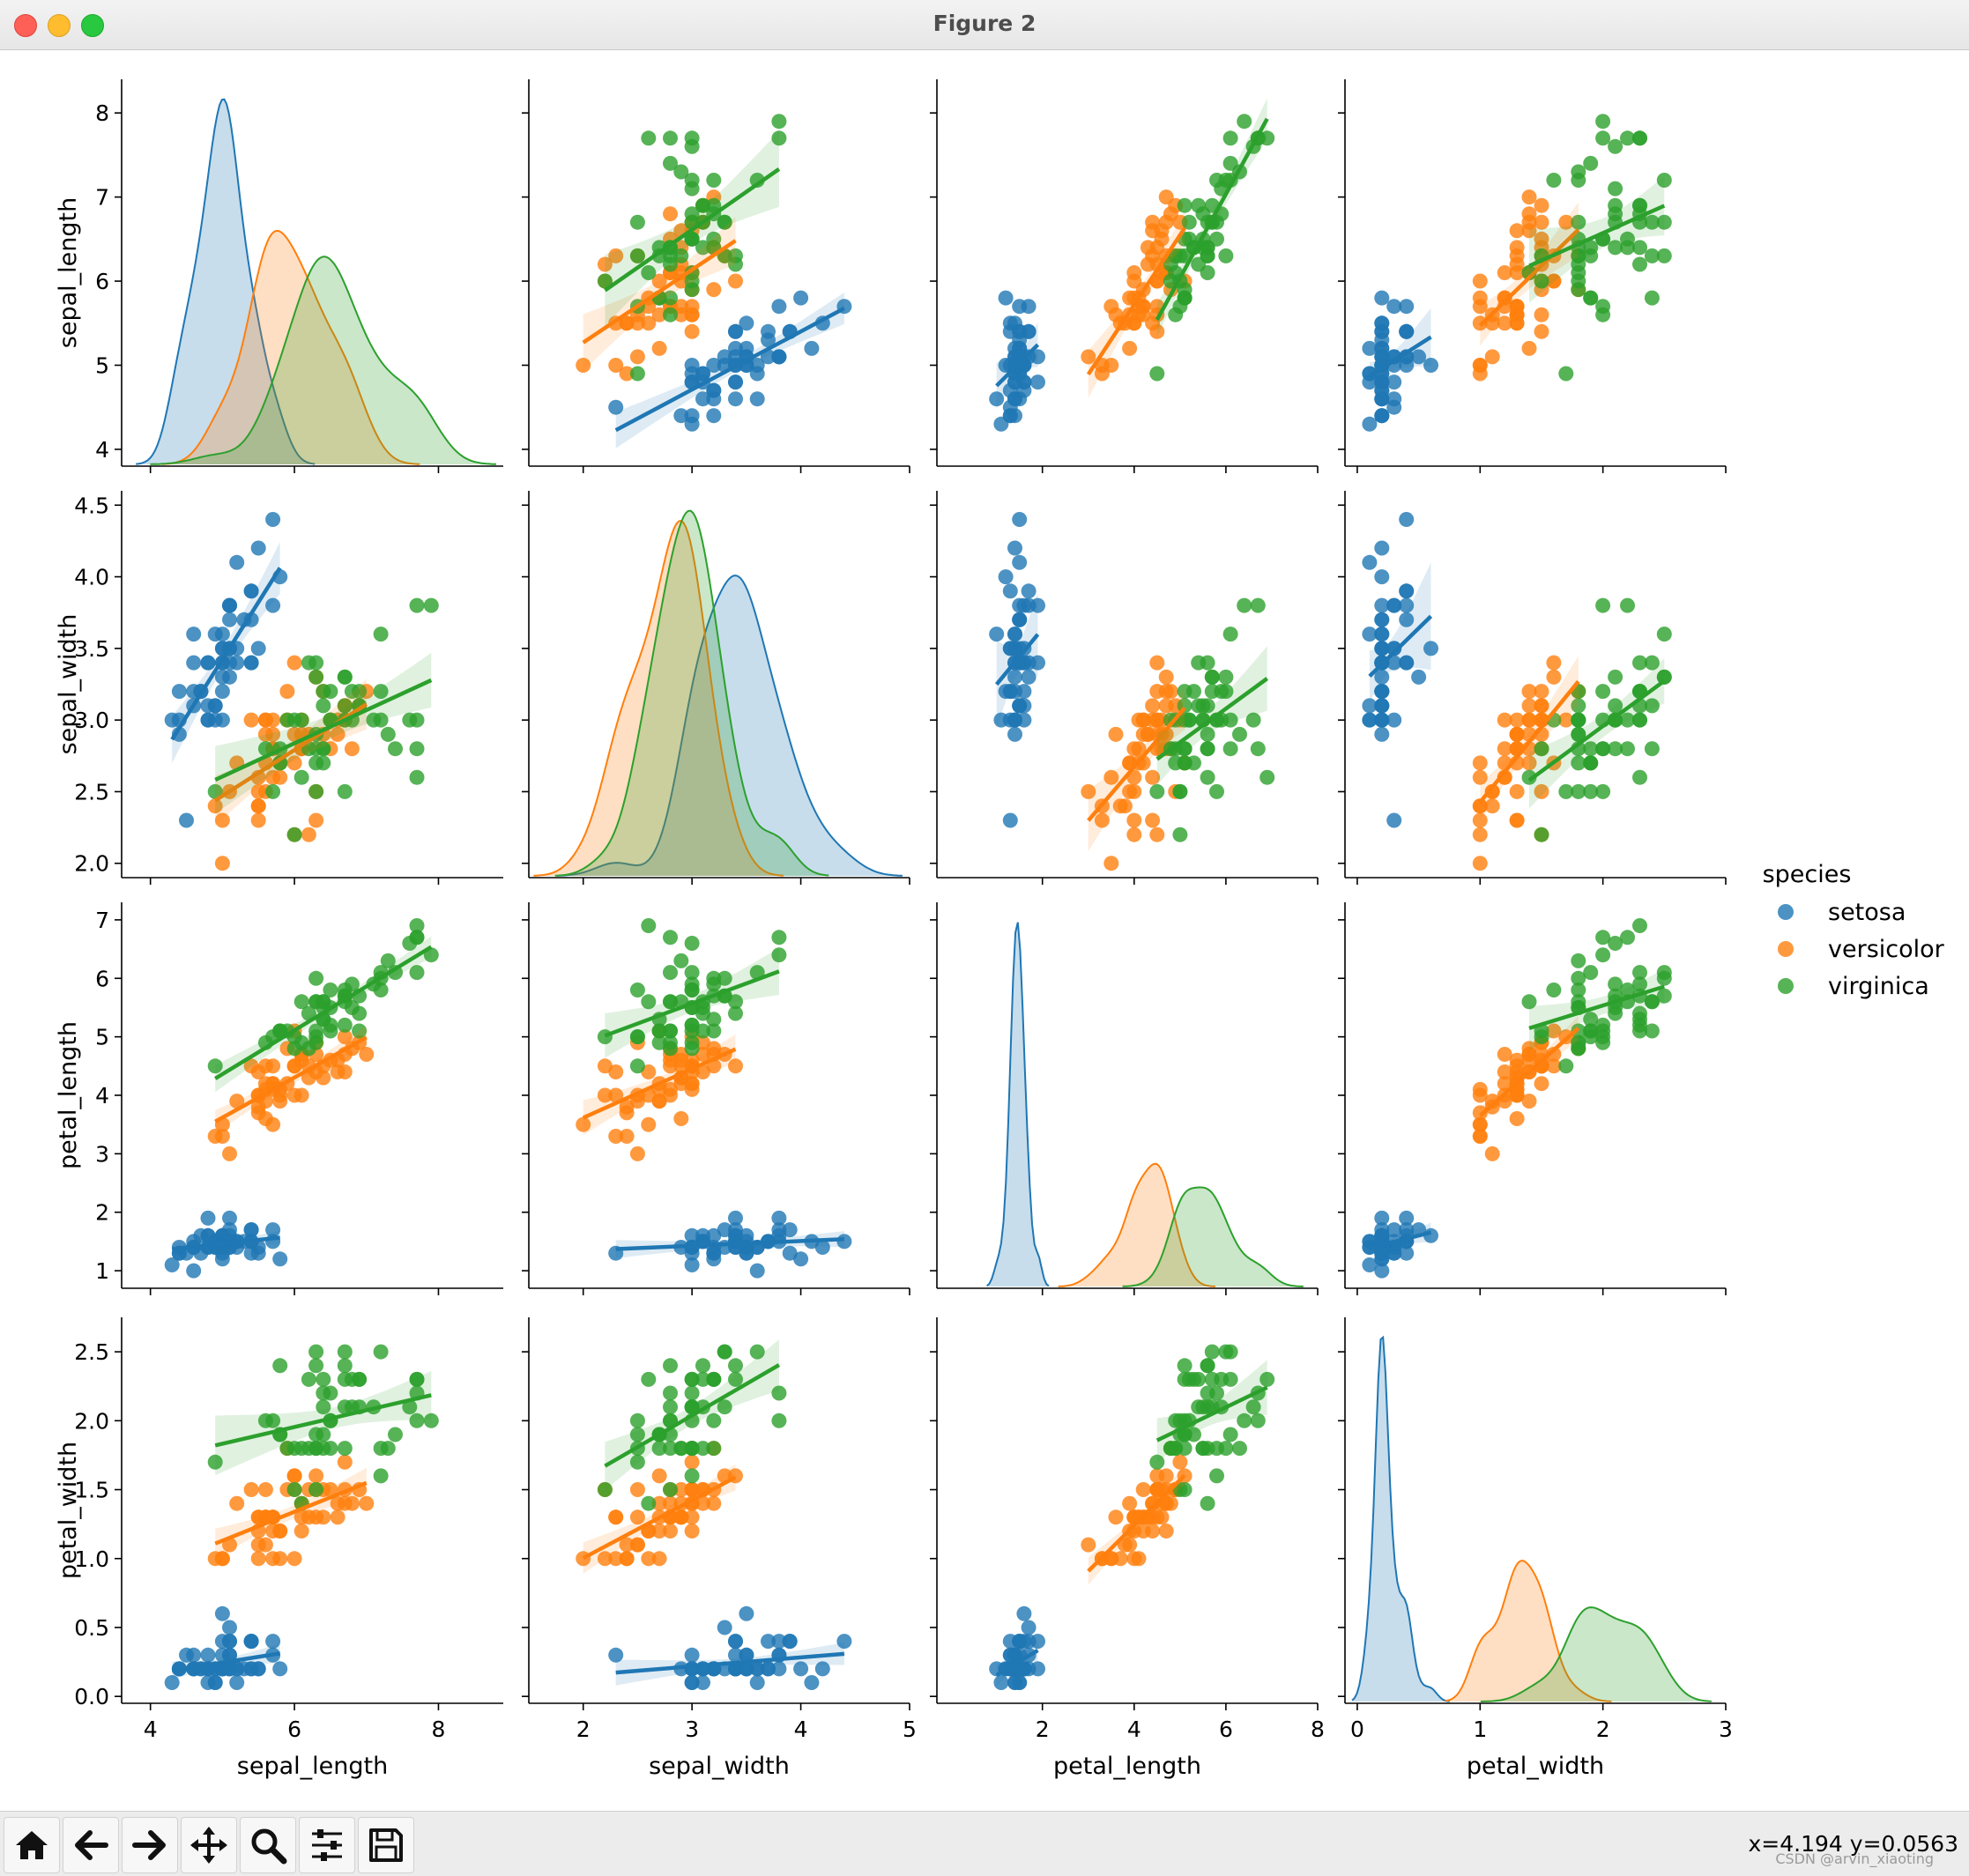 This screenshot has width=1969, height=1876. I want to click on minimize-window-button, so click(60, 25).